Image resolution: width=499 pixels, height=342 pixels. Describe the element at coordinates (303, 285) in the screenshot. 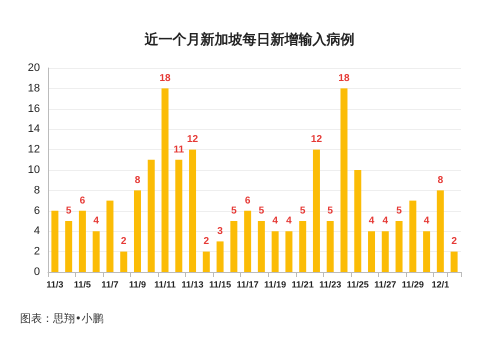

I see `x-tick-label: 11/21` at that location.